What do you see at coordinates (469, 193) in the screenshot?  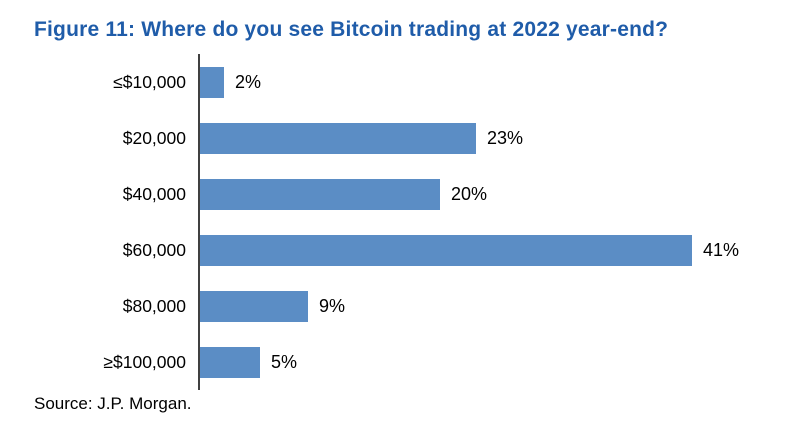 I see `value-label: 20%` at bounding box center [469, 193].